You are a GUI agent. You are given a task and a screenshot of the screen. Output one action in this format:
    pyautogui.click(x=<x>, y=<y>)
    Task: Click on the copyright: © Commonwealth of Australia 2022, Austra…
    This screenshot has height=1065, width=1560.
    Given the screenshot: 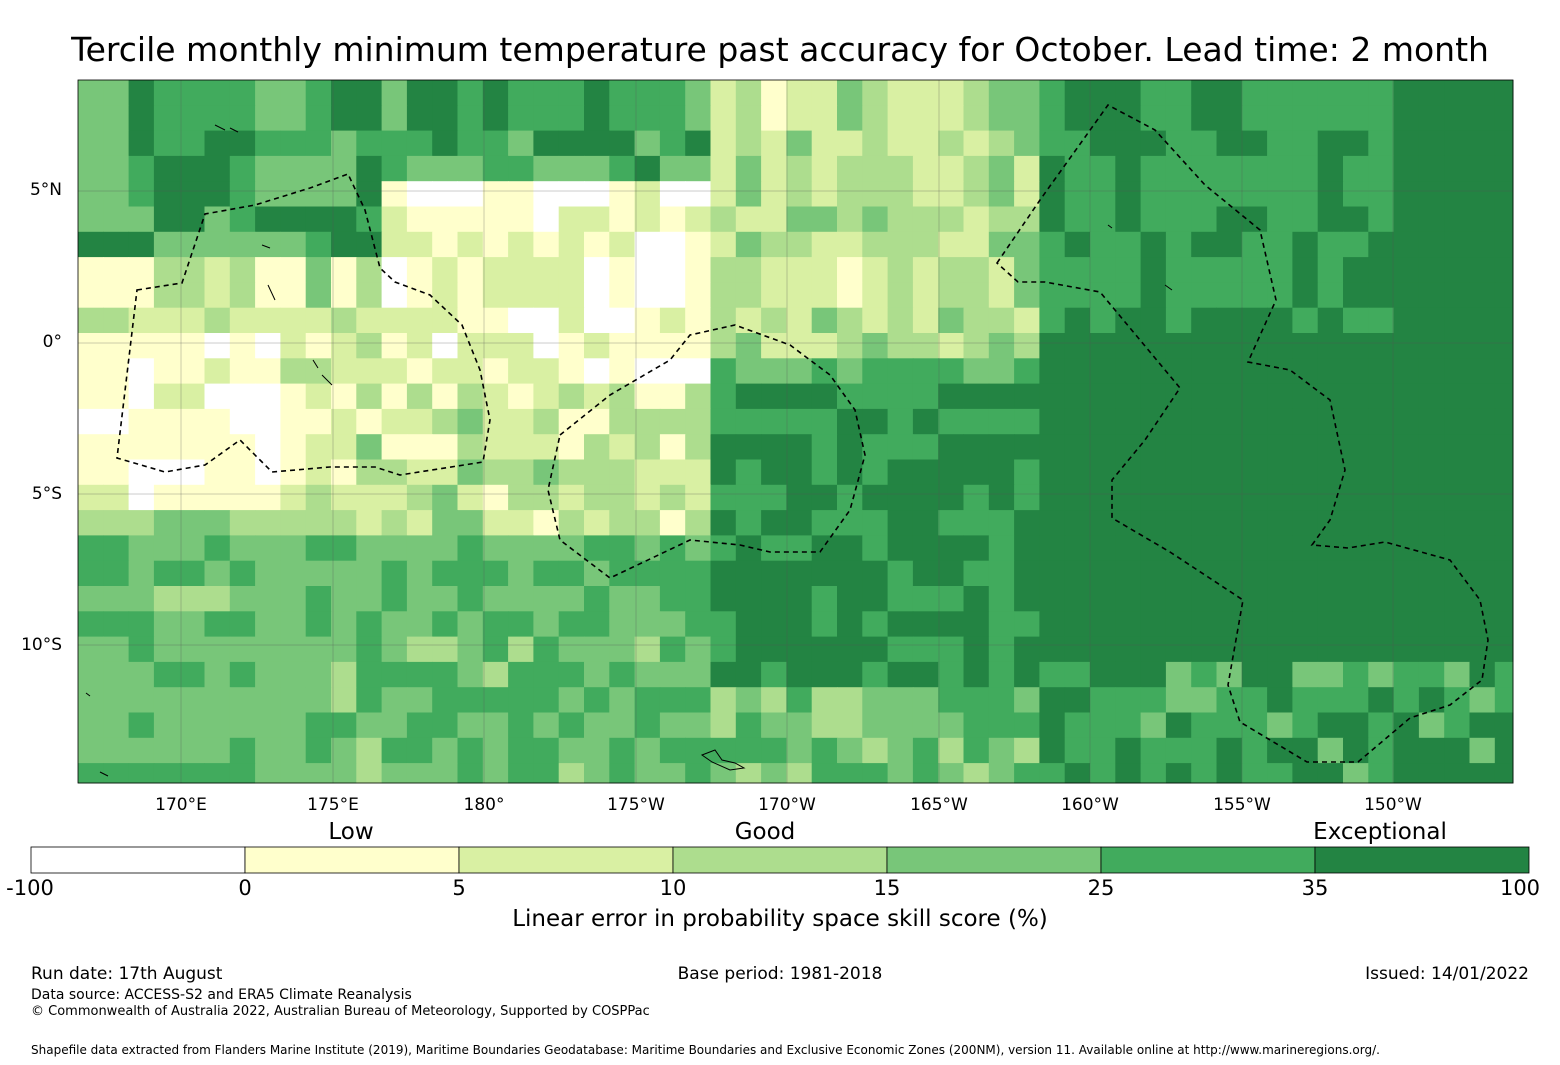 What is the action you would take?
    pyautogui.click(x=340, y=1011)
    